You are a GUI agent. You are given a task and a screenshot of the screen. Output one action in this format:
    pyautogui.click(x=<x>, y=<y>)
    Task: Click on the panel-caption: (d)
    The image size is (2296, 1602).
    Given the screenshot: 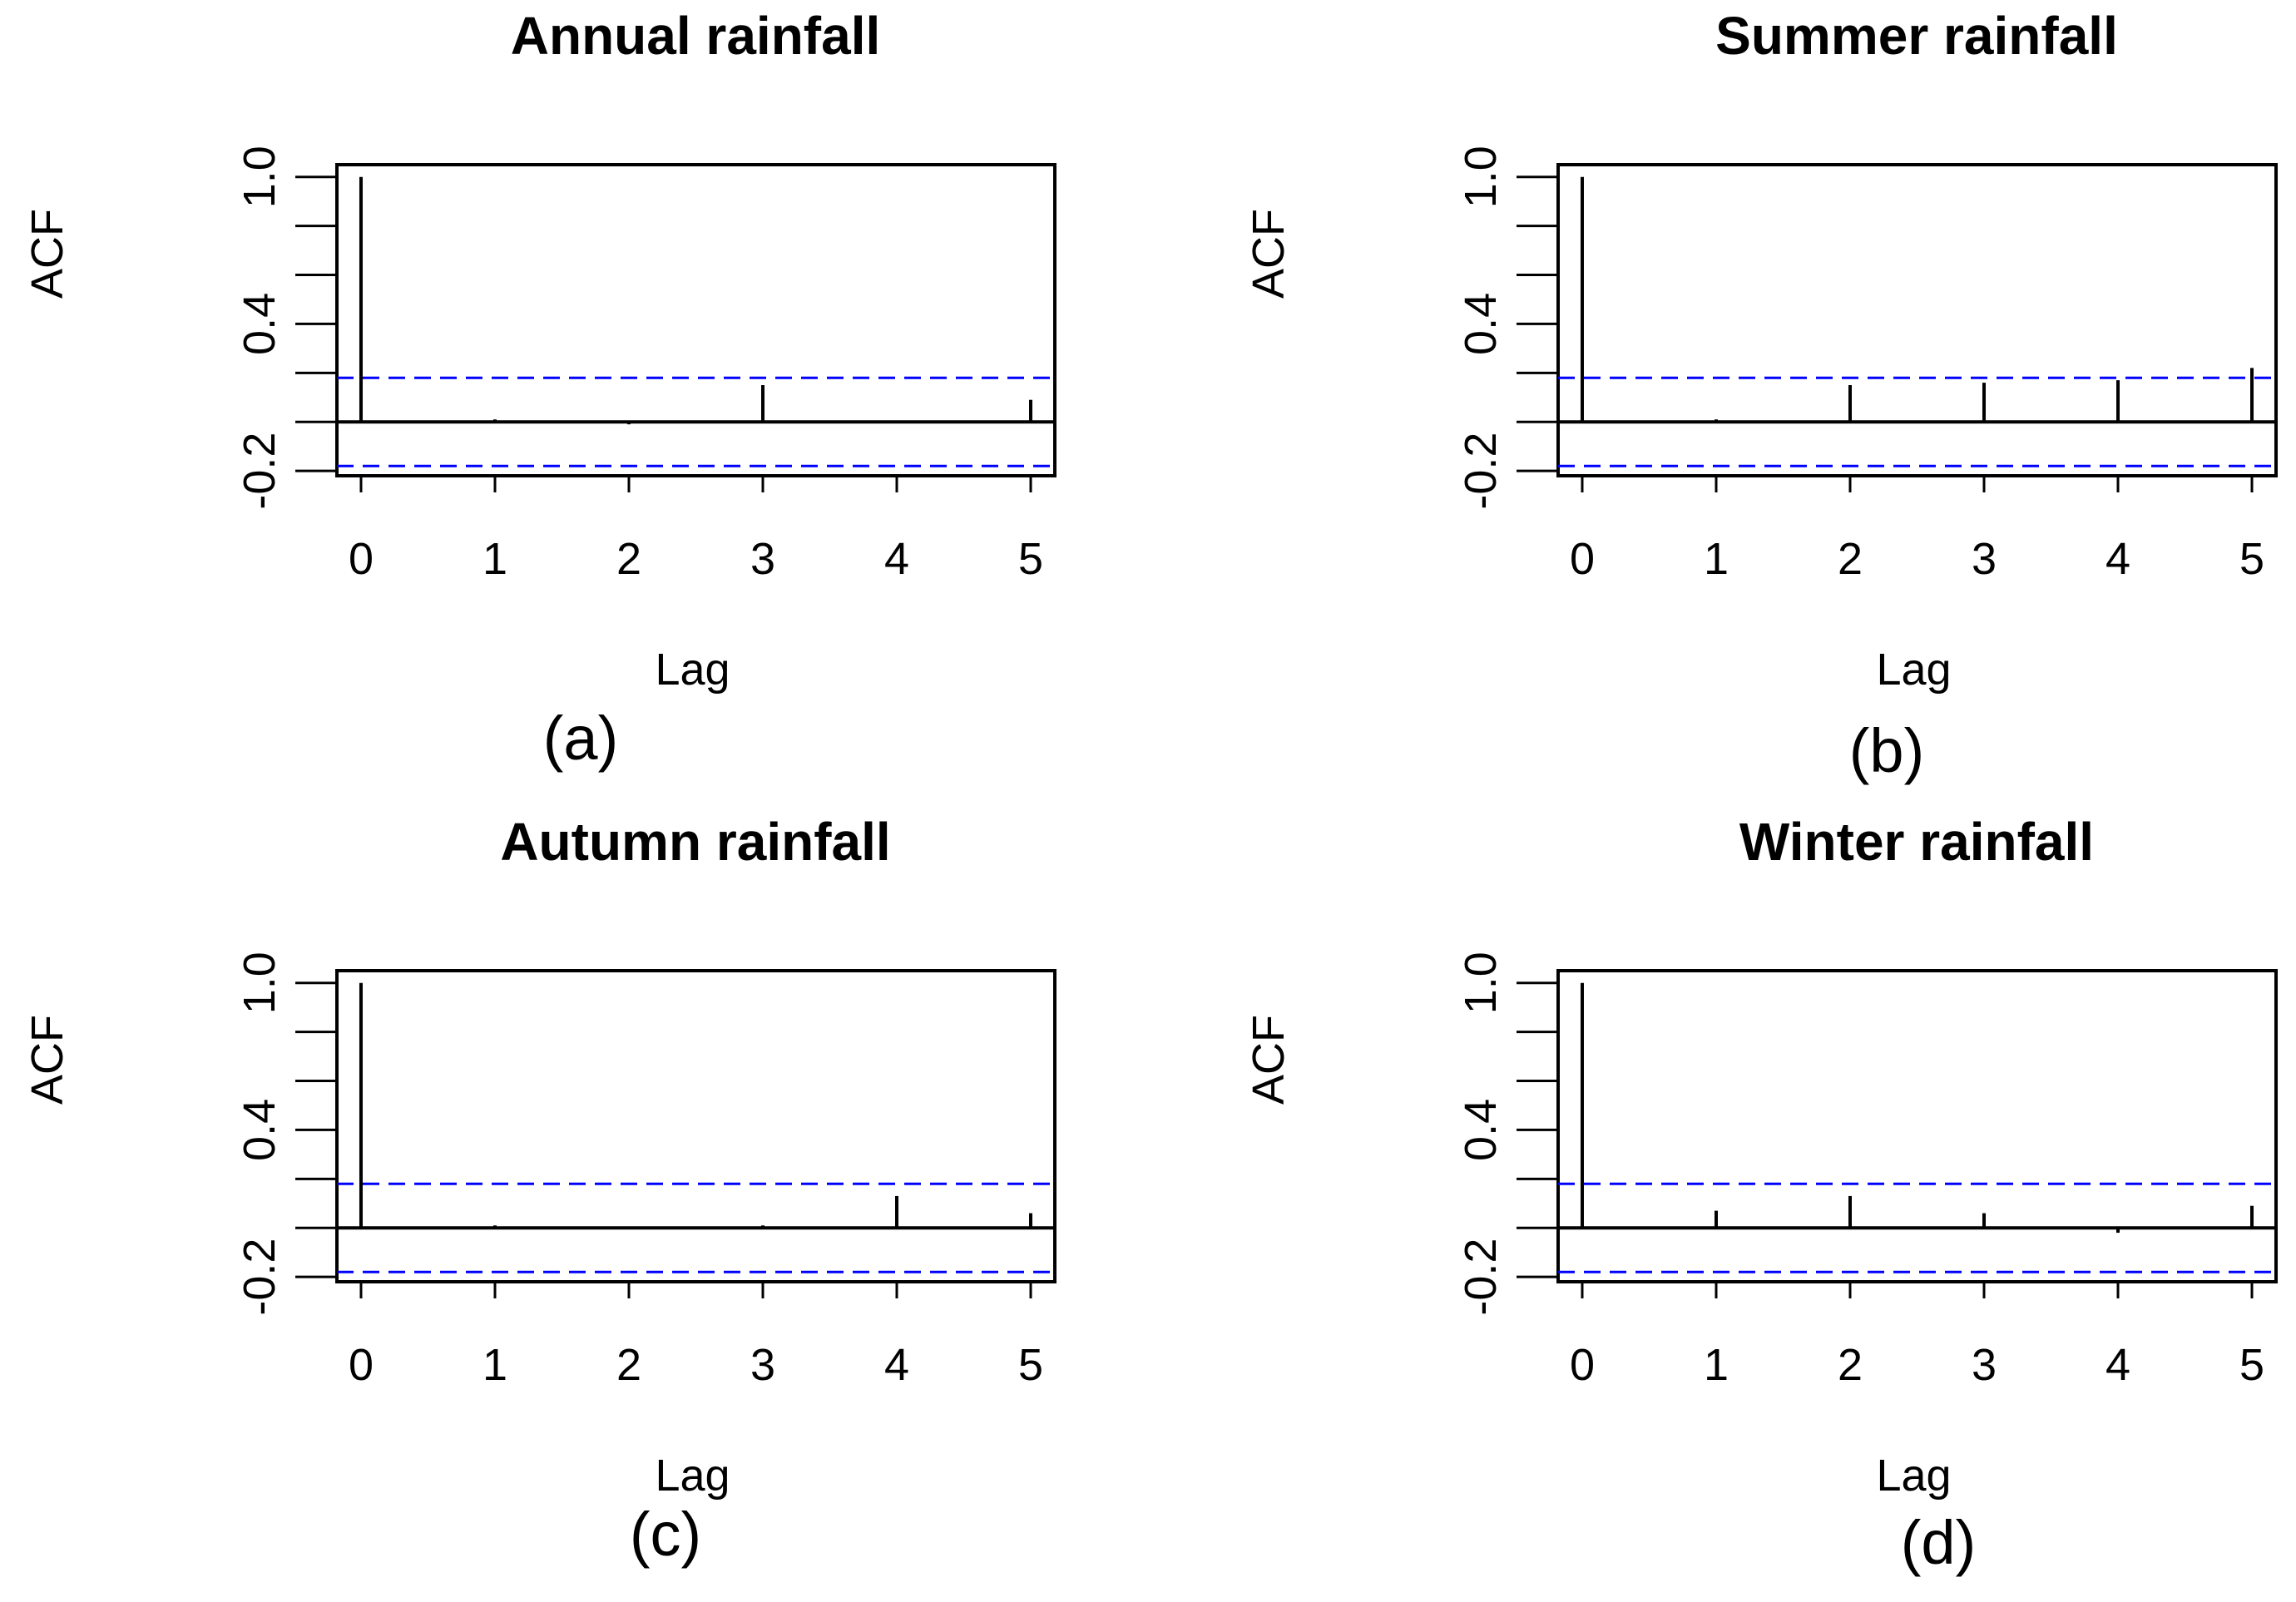 What is the action you would take?
    pyautogui.click(x=1938, y=1542)
    